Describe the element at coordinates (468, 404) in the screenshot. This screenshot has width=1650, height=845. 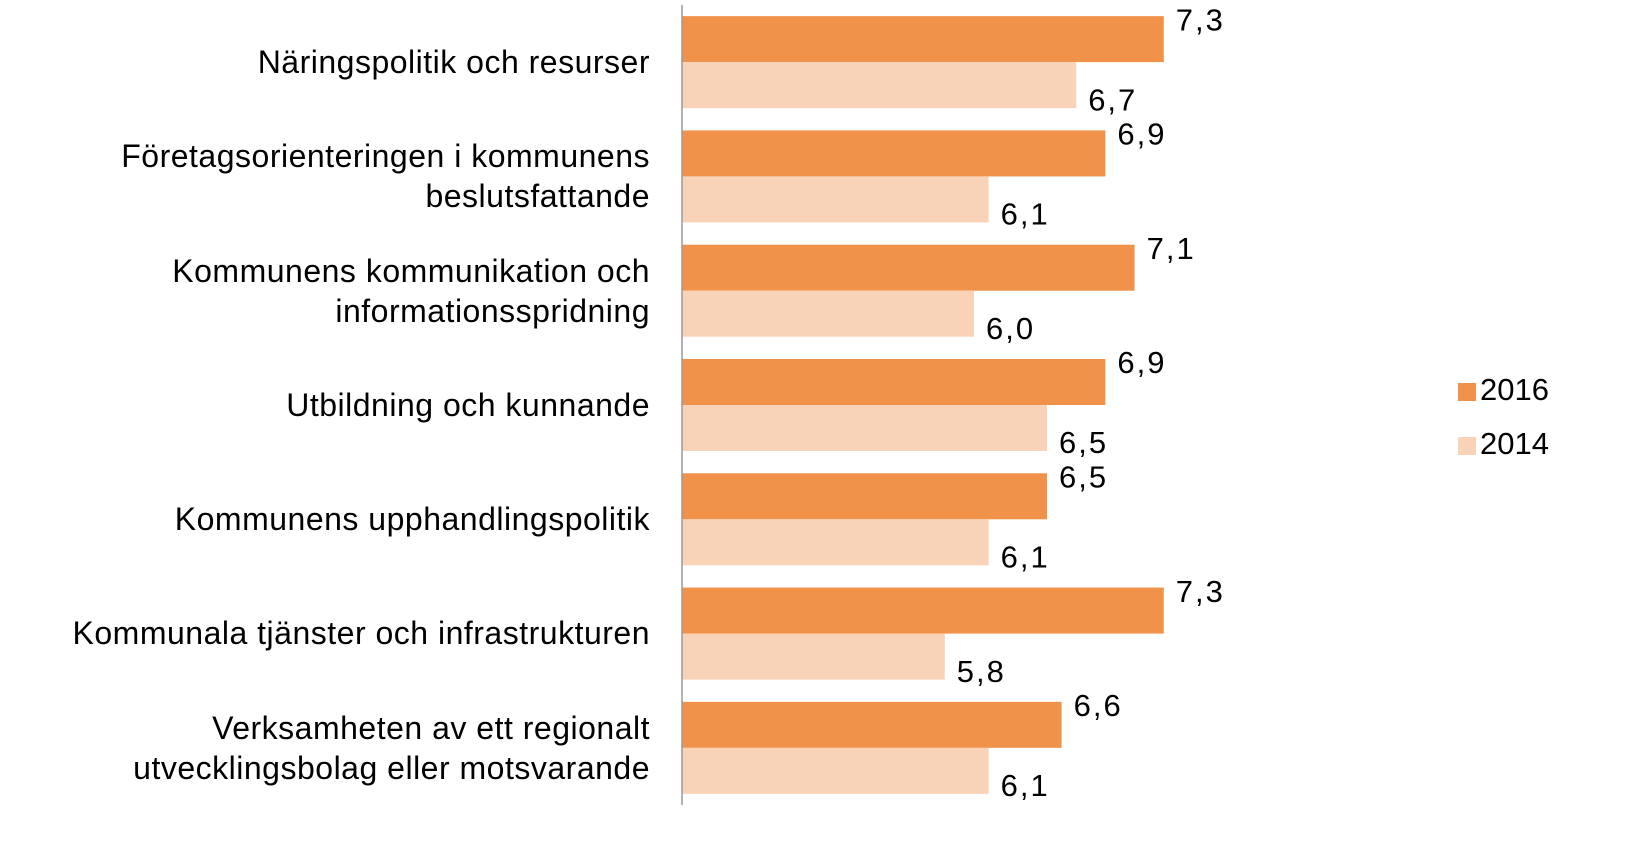
I see `category-label: Utbildning och kunnande` at that location.